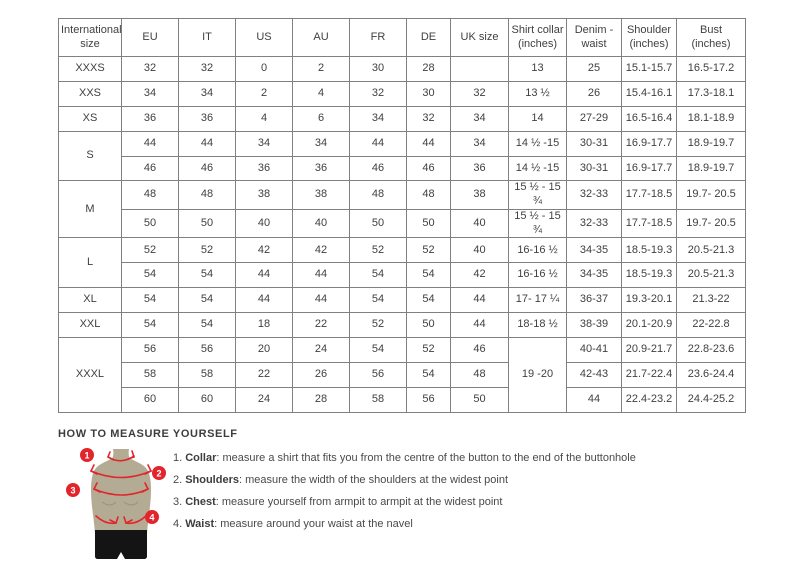 This screenshot has height=566, width=787. Describe the element at coordinates (264, 37) in the screenshot. I see `column-header: US` at that location.